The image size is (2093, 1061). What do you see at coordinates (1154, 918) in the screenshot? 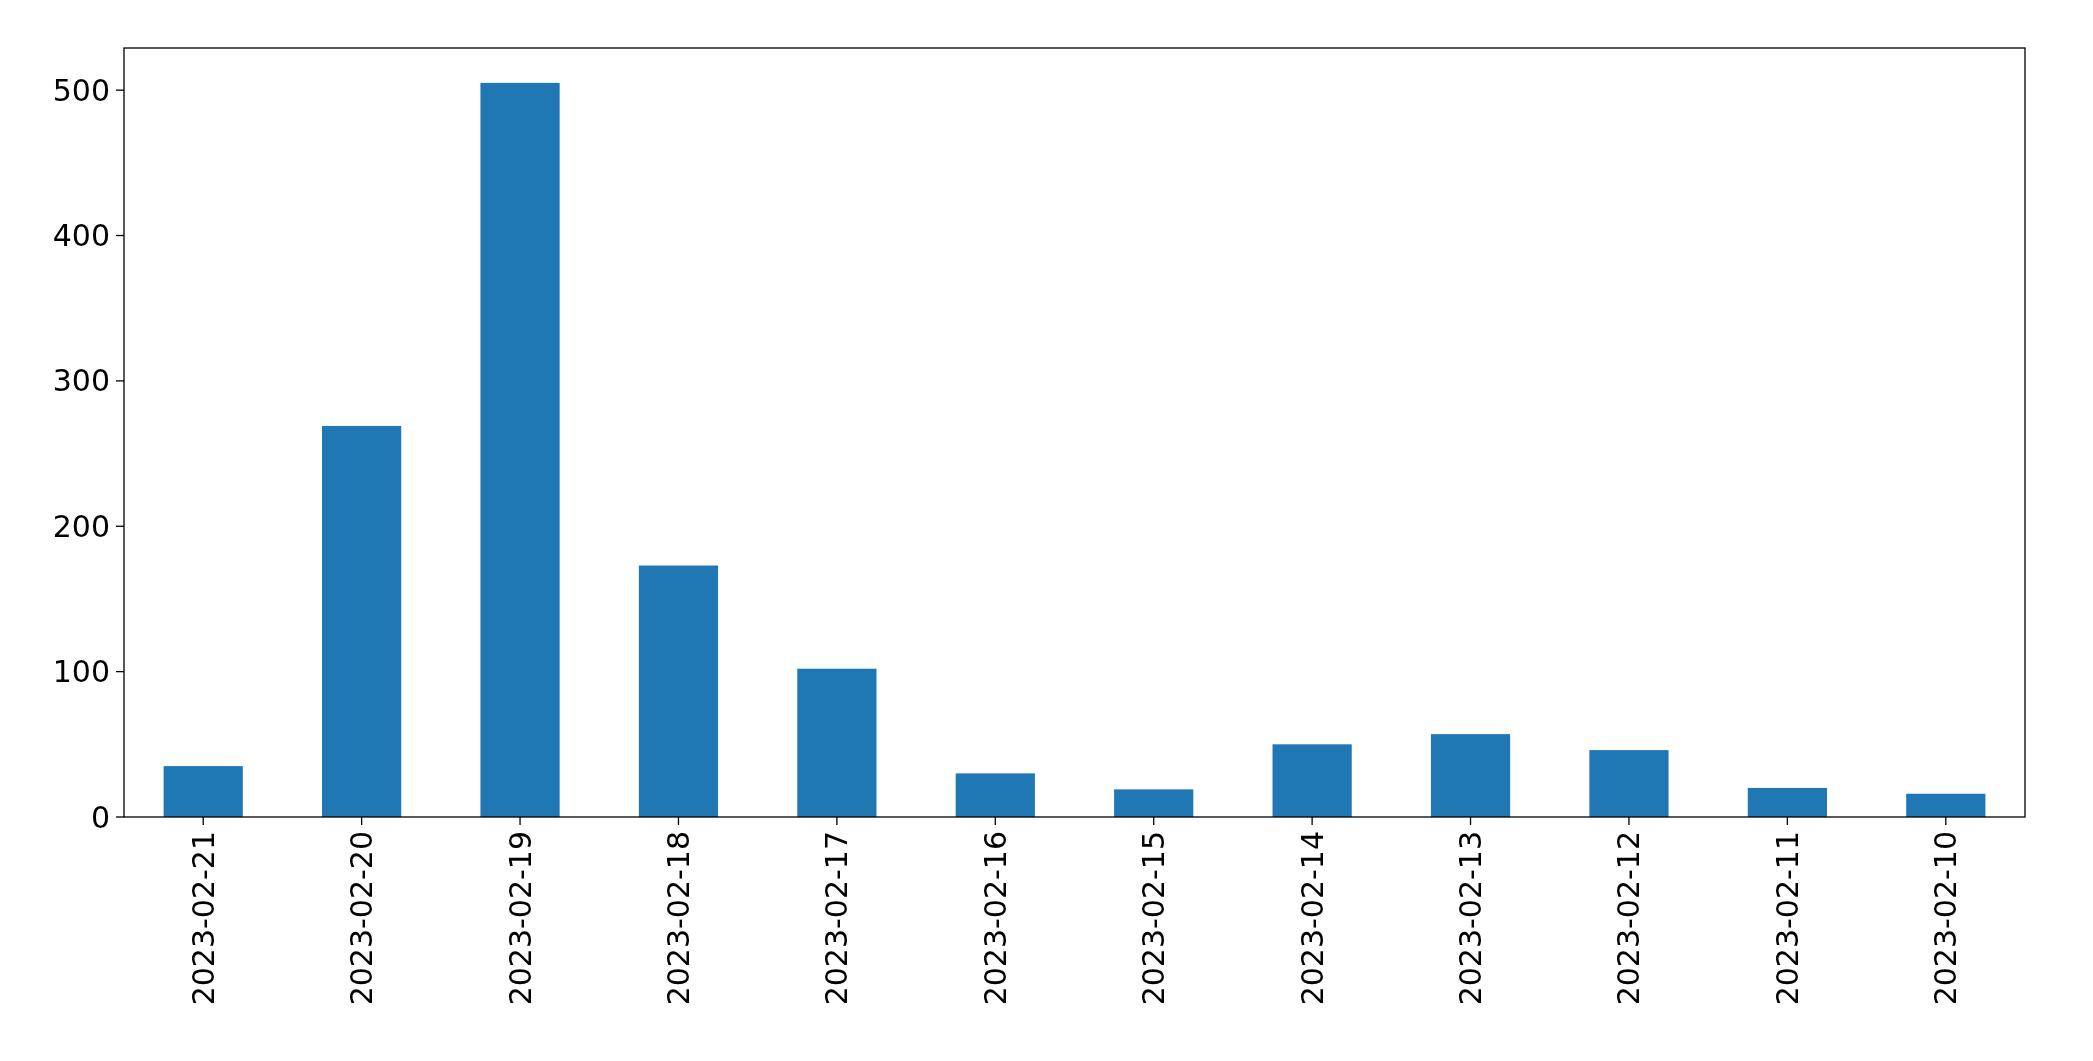
I see `x-tick-label: 2023-02-15` at bounding box center [1154, 918].